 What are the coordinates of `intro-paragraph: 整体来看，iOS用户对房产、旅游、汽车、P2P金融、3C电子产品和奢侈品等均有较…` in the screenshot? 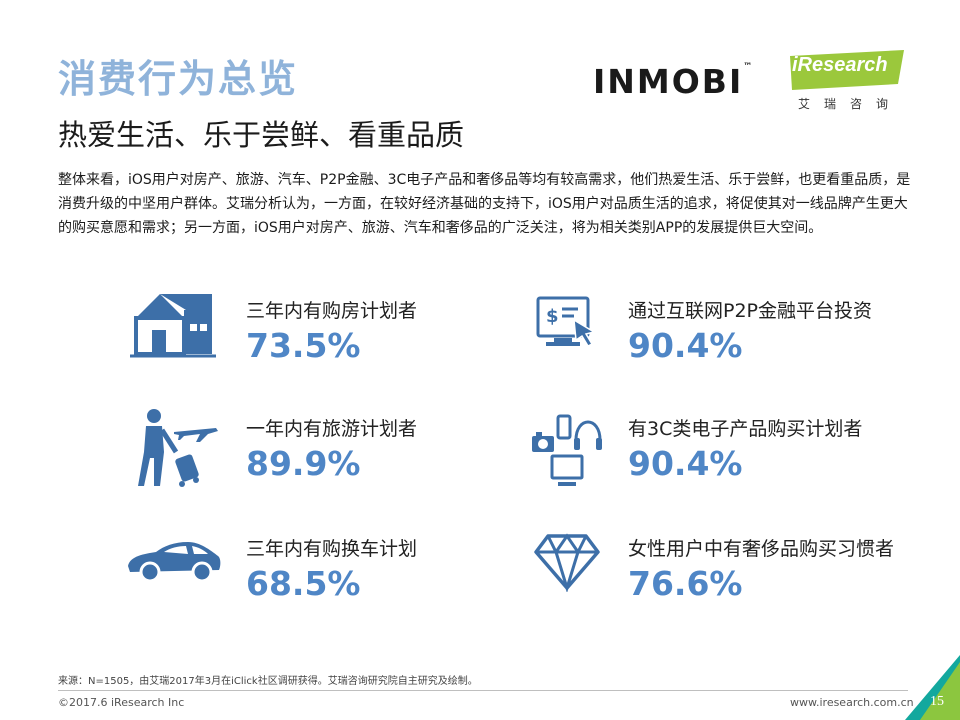 It's located at (484, 204).